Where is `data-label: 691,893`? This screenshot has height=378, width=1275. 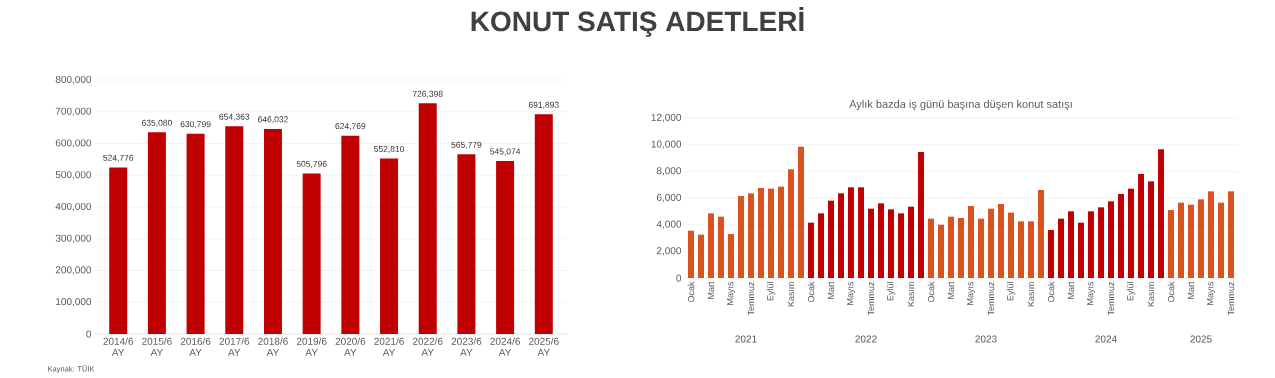
data-label: 691,893 is located at coordinates (543, 105).